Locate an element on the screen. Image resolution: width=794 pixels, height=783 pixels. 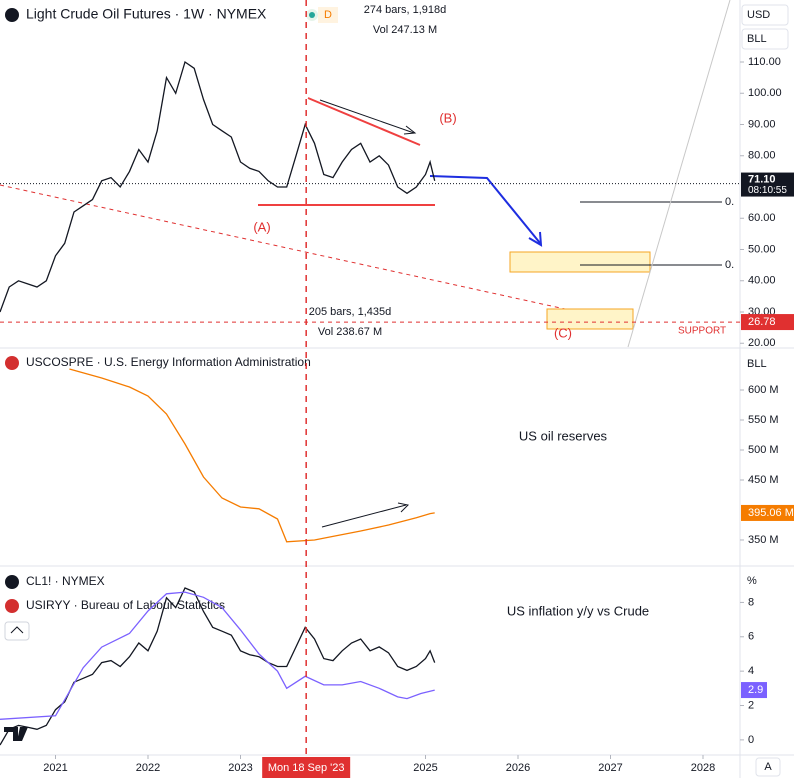
crosshair-label: Mon 18 Sep '23 is located at coordinates (306, 768).